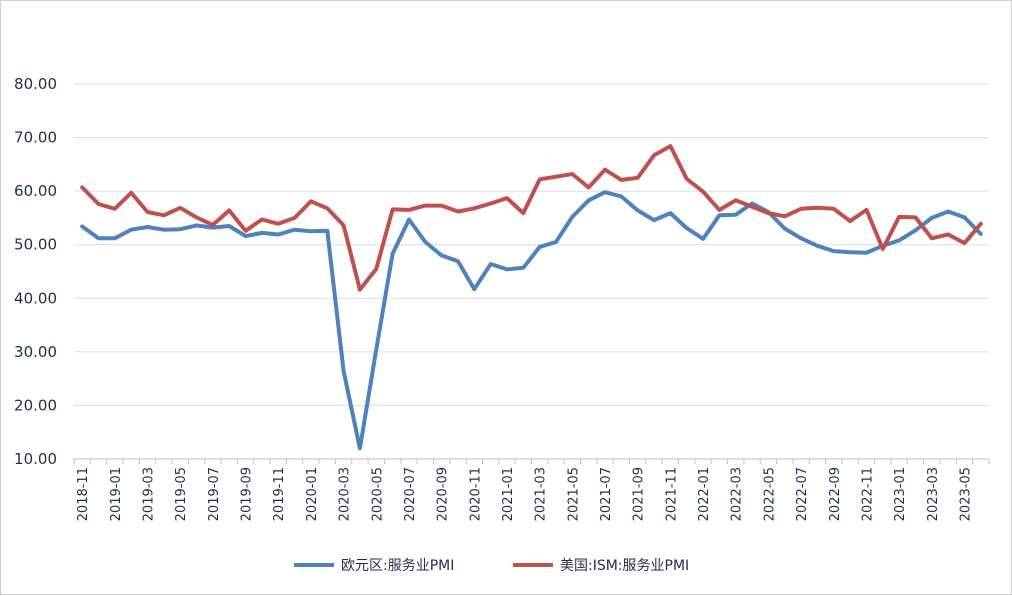 The width and height of the screenshot is (1012, 596). I want to click on x-tick-label: 2021-03, so click(541, 494).